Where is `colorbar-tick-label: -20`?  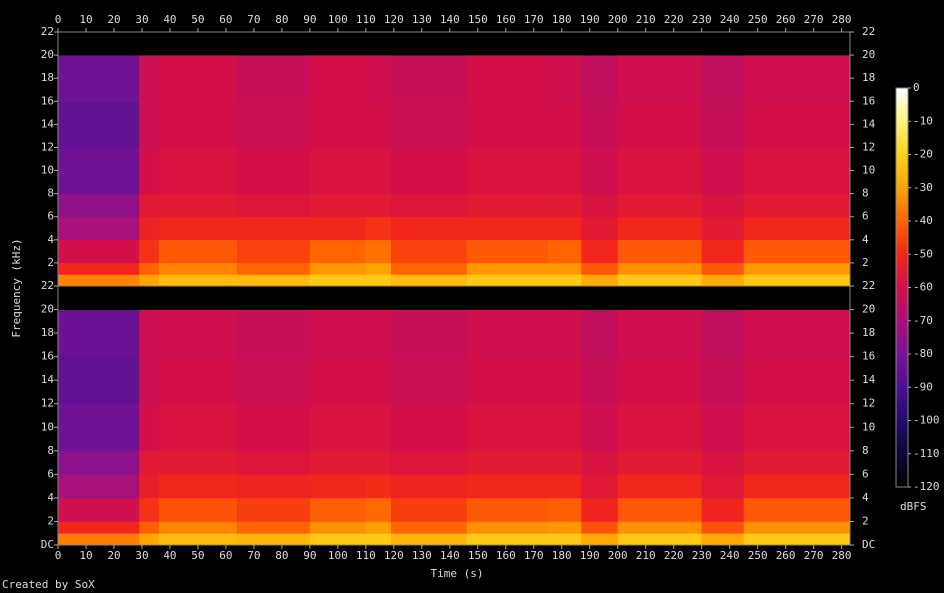
colorbar-tick-label: -20 is located at coordinates (923, 154).